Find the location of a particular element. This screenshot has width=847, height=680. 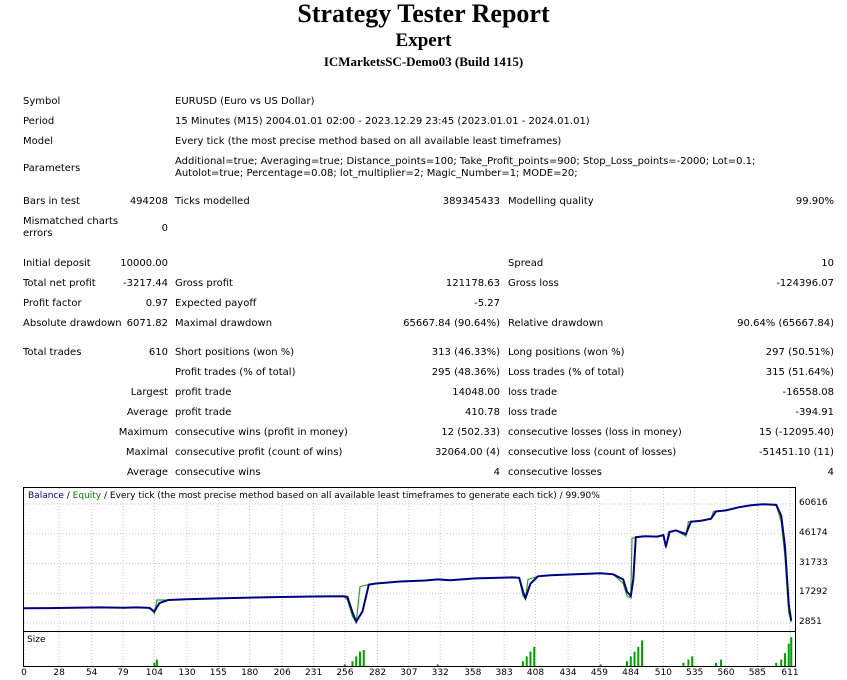

short-value: 313 (46.33%) is located at coordinates (465, 352).